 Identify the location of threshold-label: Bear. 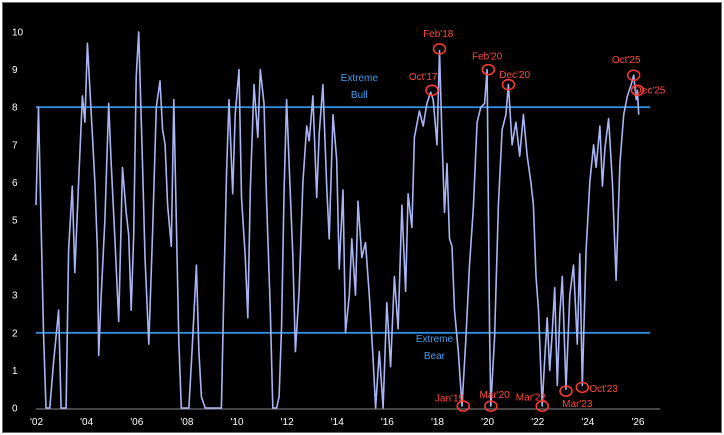
(435, 356).